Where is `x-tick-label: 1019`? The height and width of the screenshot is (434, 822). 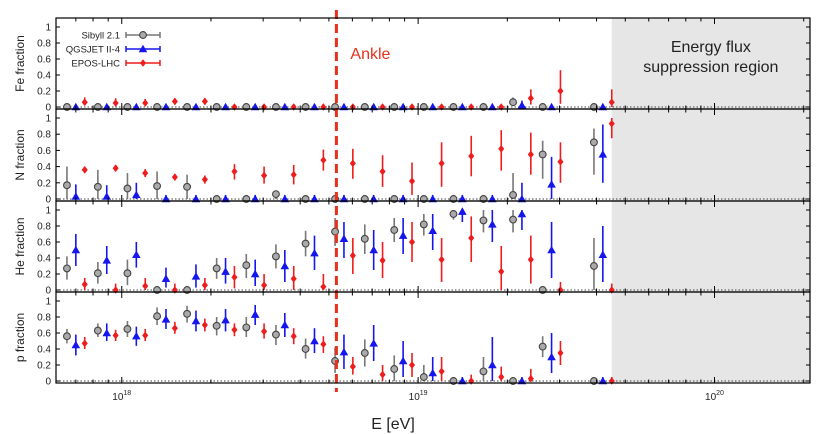
x-tick-label: 1019 is located at coordinates (418, 396).